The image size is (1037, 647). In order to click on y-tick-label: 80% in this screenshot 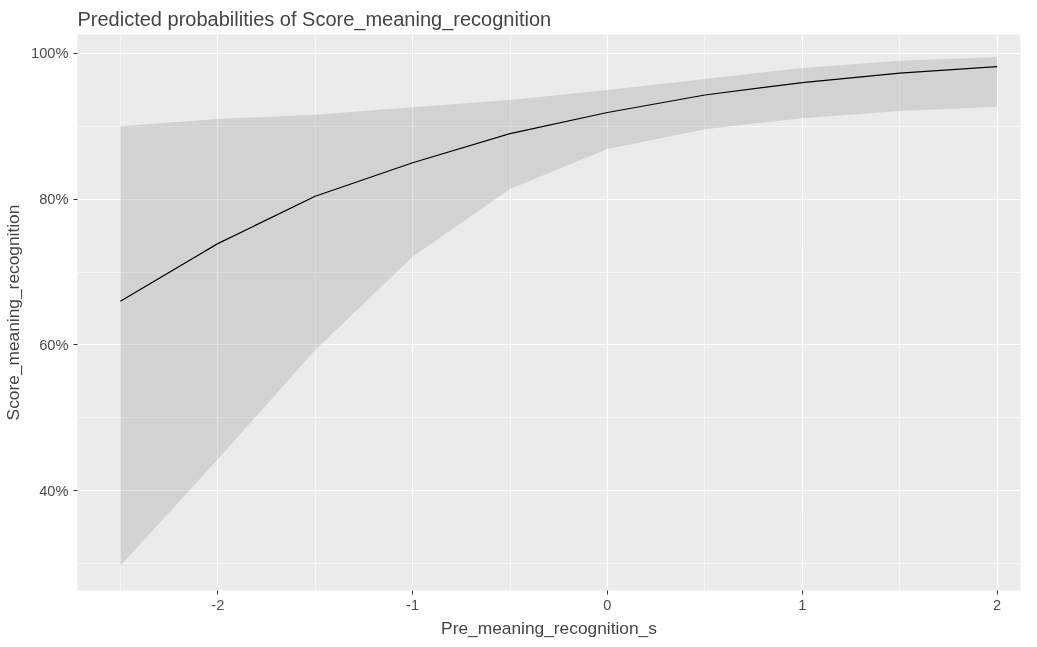, I will do `click(54, 199)`.